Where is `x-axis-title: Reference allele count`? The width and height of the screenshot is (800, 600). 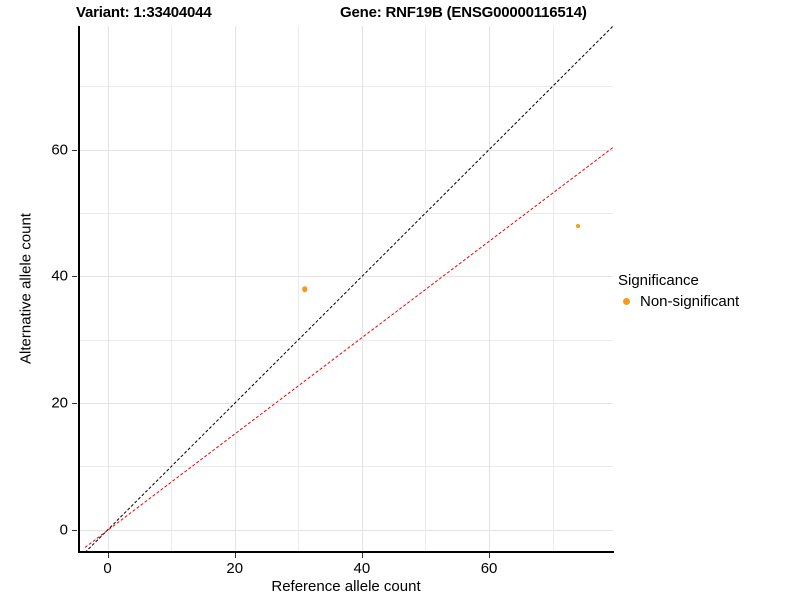
x-axis-title: Reference allele count is located at coordinates (346, 586).